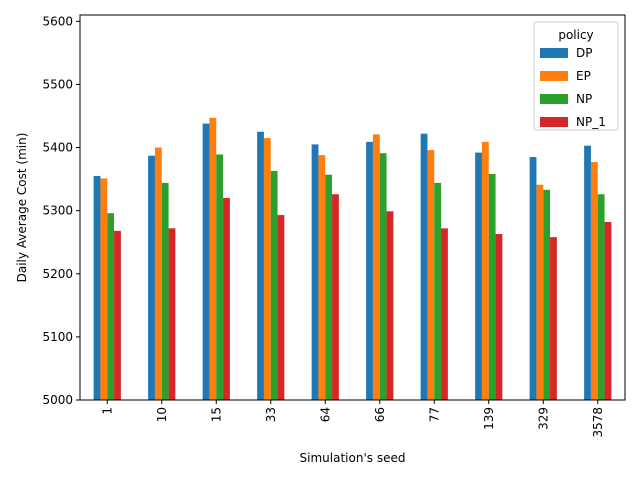  I want to click on y-axis: 5000 5100 5200 5300 5400 5500 5600, so click(61, 210).